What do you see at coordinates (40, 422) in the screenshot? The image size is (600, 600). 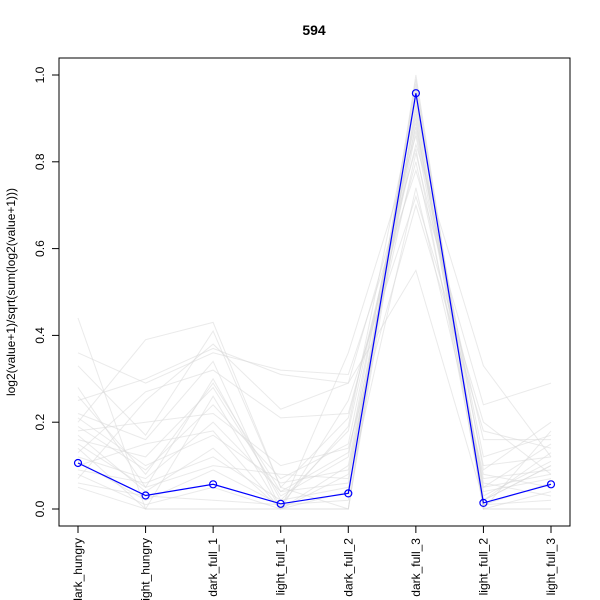 I see `y-tick-label: 0.2` at bounding box center [40, 422].